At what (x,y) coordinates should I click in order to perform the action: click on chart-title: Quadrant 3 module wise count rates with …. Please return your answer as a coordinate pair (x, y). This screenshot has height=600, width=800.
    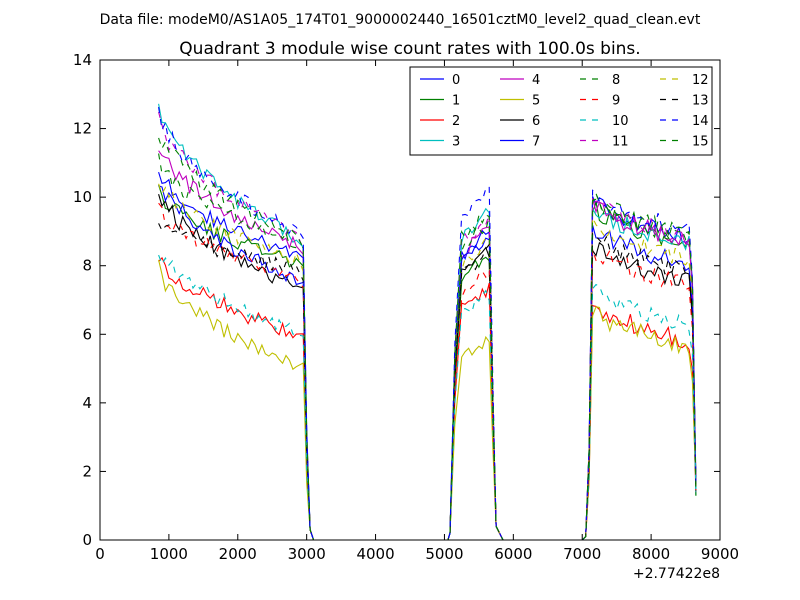
    Looking at the image, I should click on (409, 49).